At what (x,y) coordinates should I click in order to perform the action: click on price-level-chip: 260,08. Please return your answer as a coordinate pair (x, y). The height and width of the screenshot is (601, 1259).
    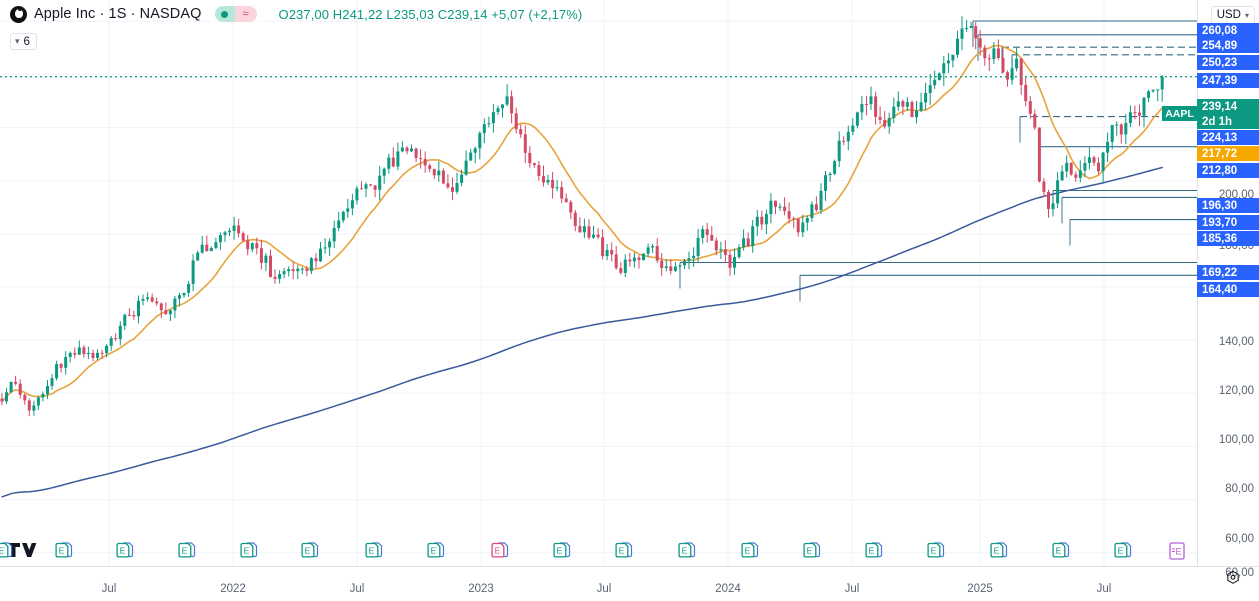
    Looking at the image, I should click on (1228, 30).